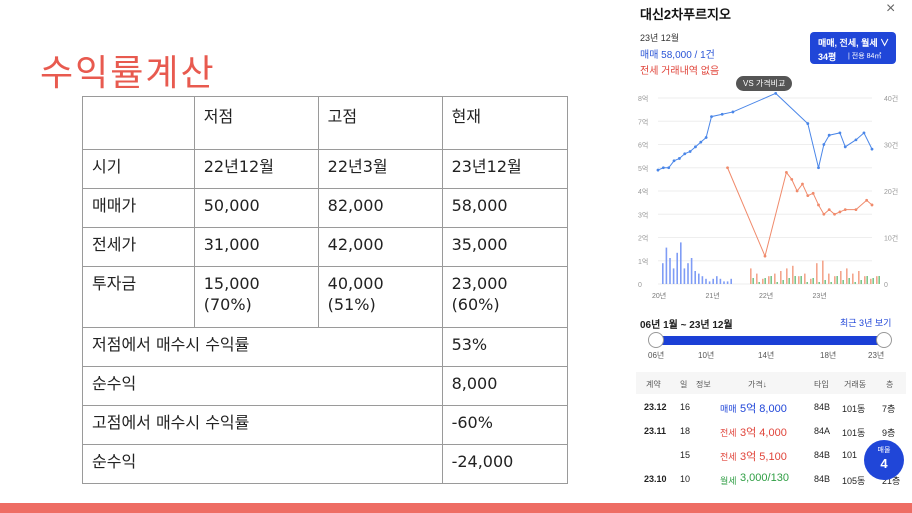  Describe the element at coordinates (643, 239) in the screenshot. I see `y-tick-label: 2억` at that location.